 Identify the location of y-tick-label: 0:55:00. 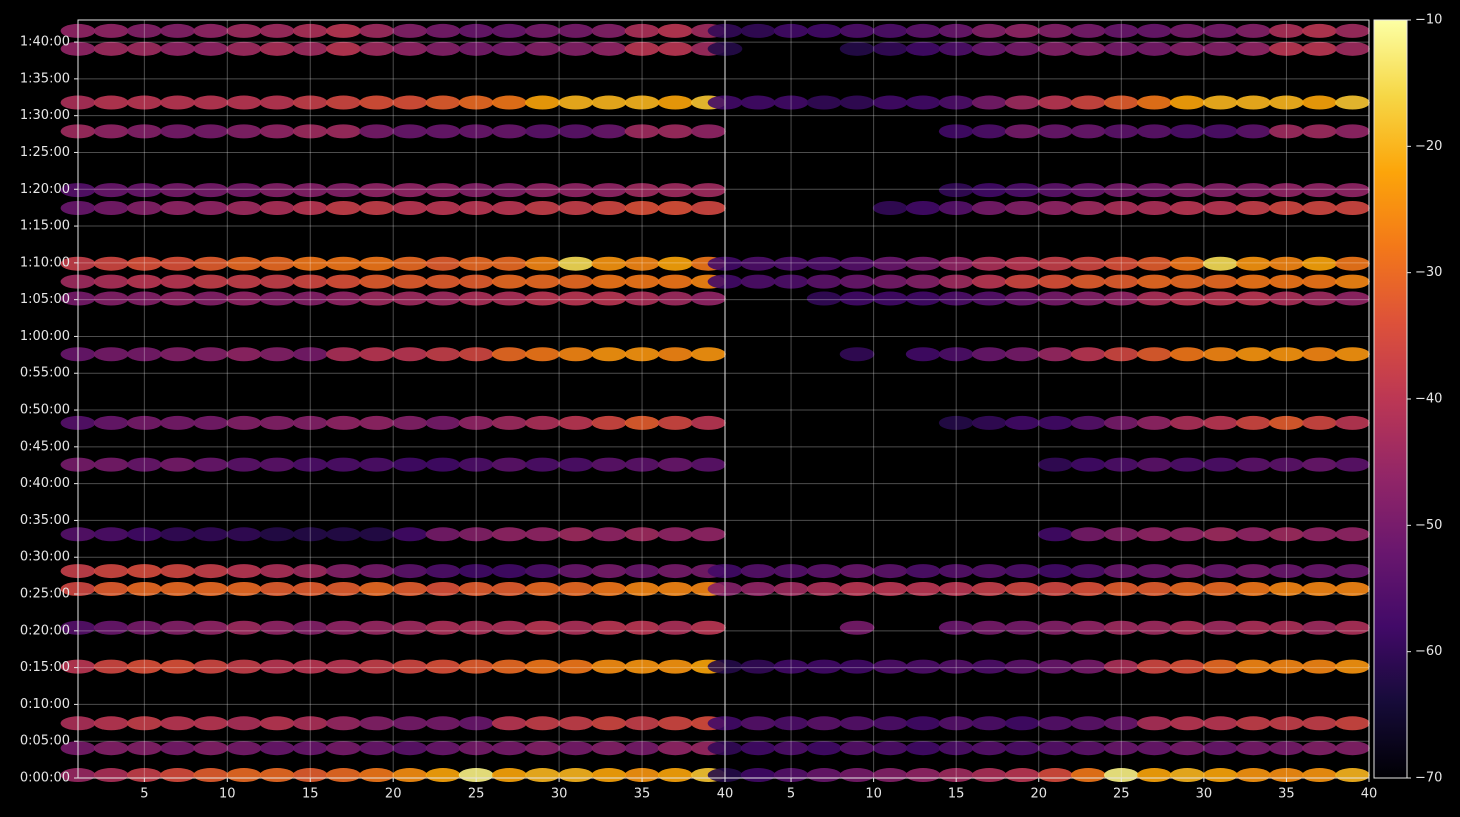
(45, 373).